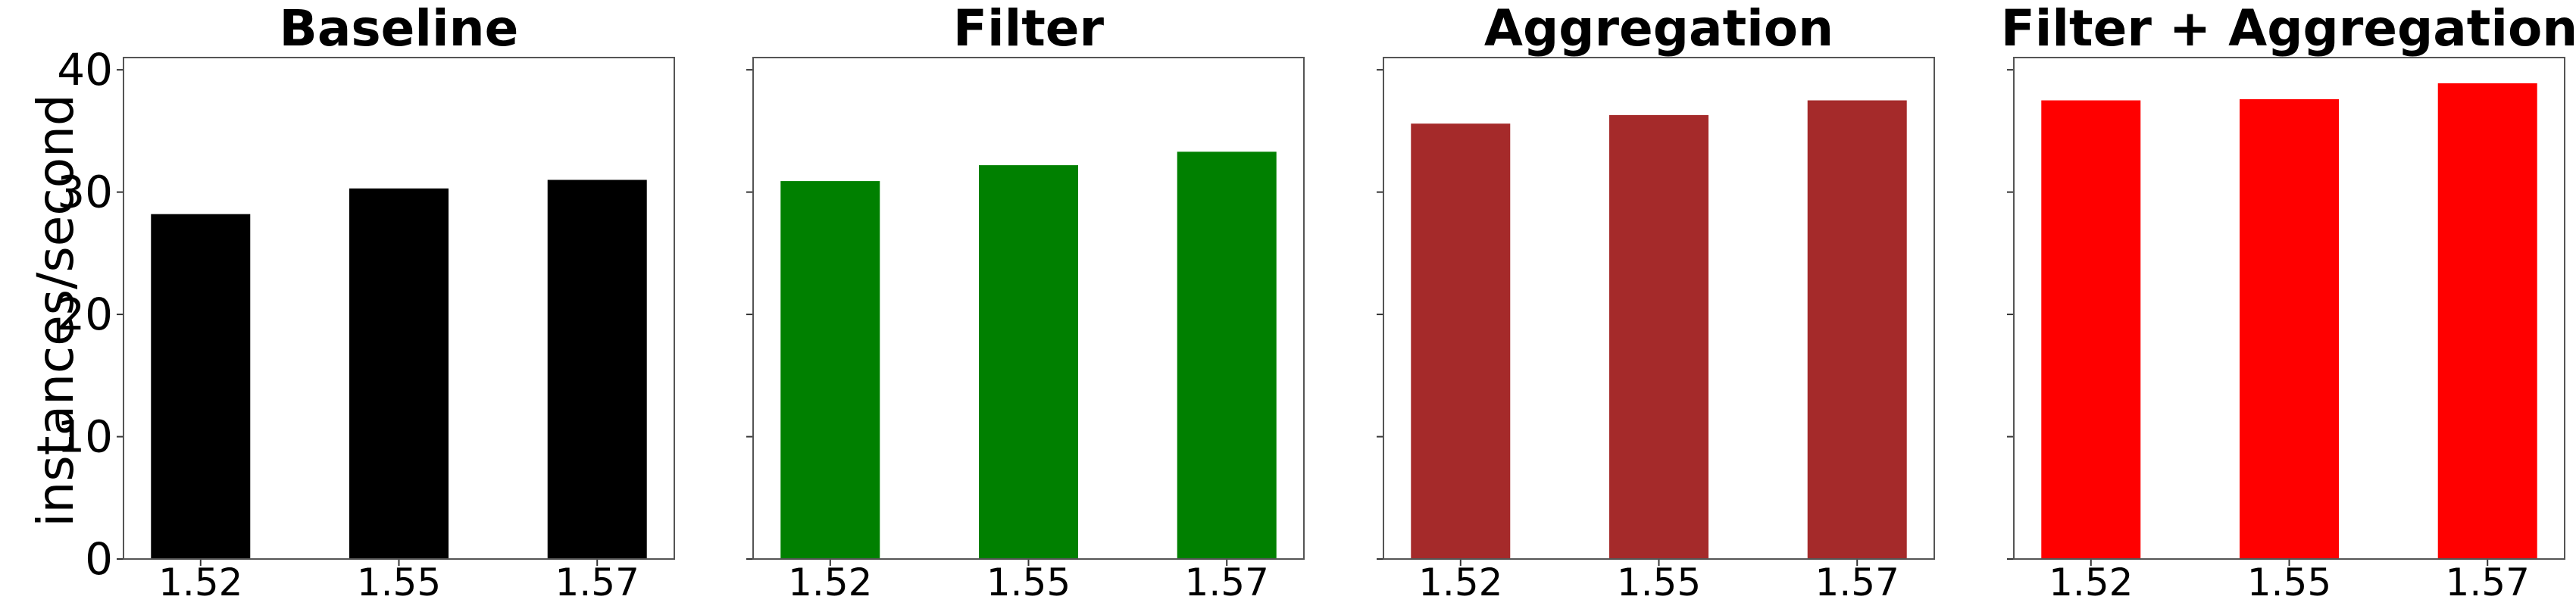 The image size is (2576, 609). I want to click on y-axis-label-group: instances/second, so click(56, 310).